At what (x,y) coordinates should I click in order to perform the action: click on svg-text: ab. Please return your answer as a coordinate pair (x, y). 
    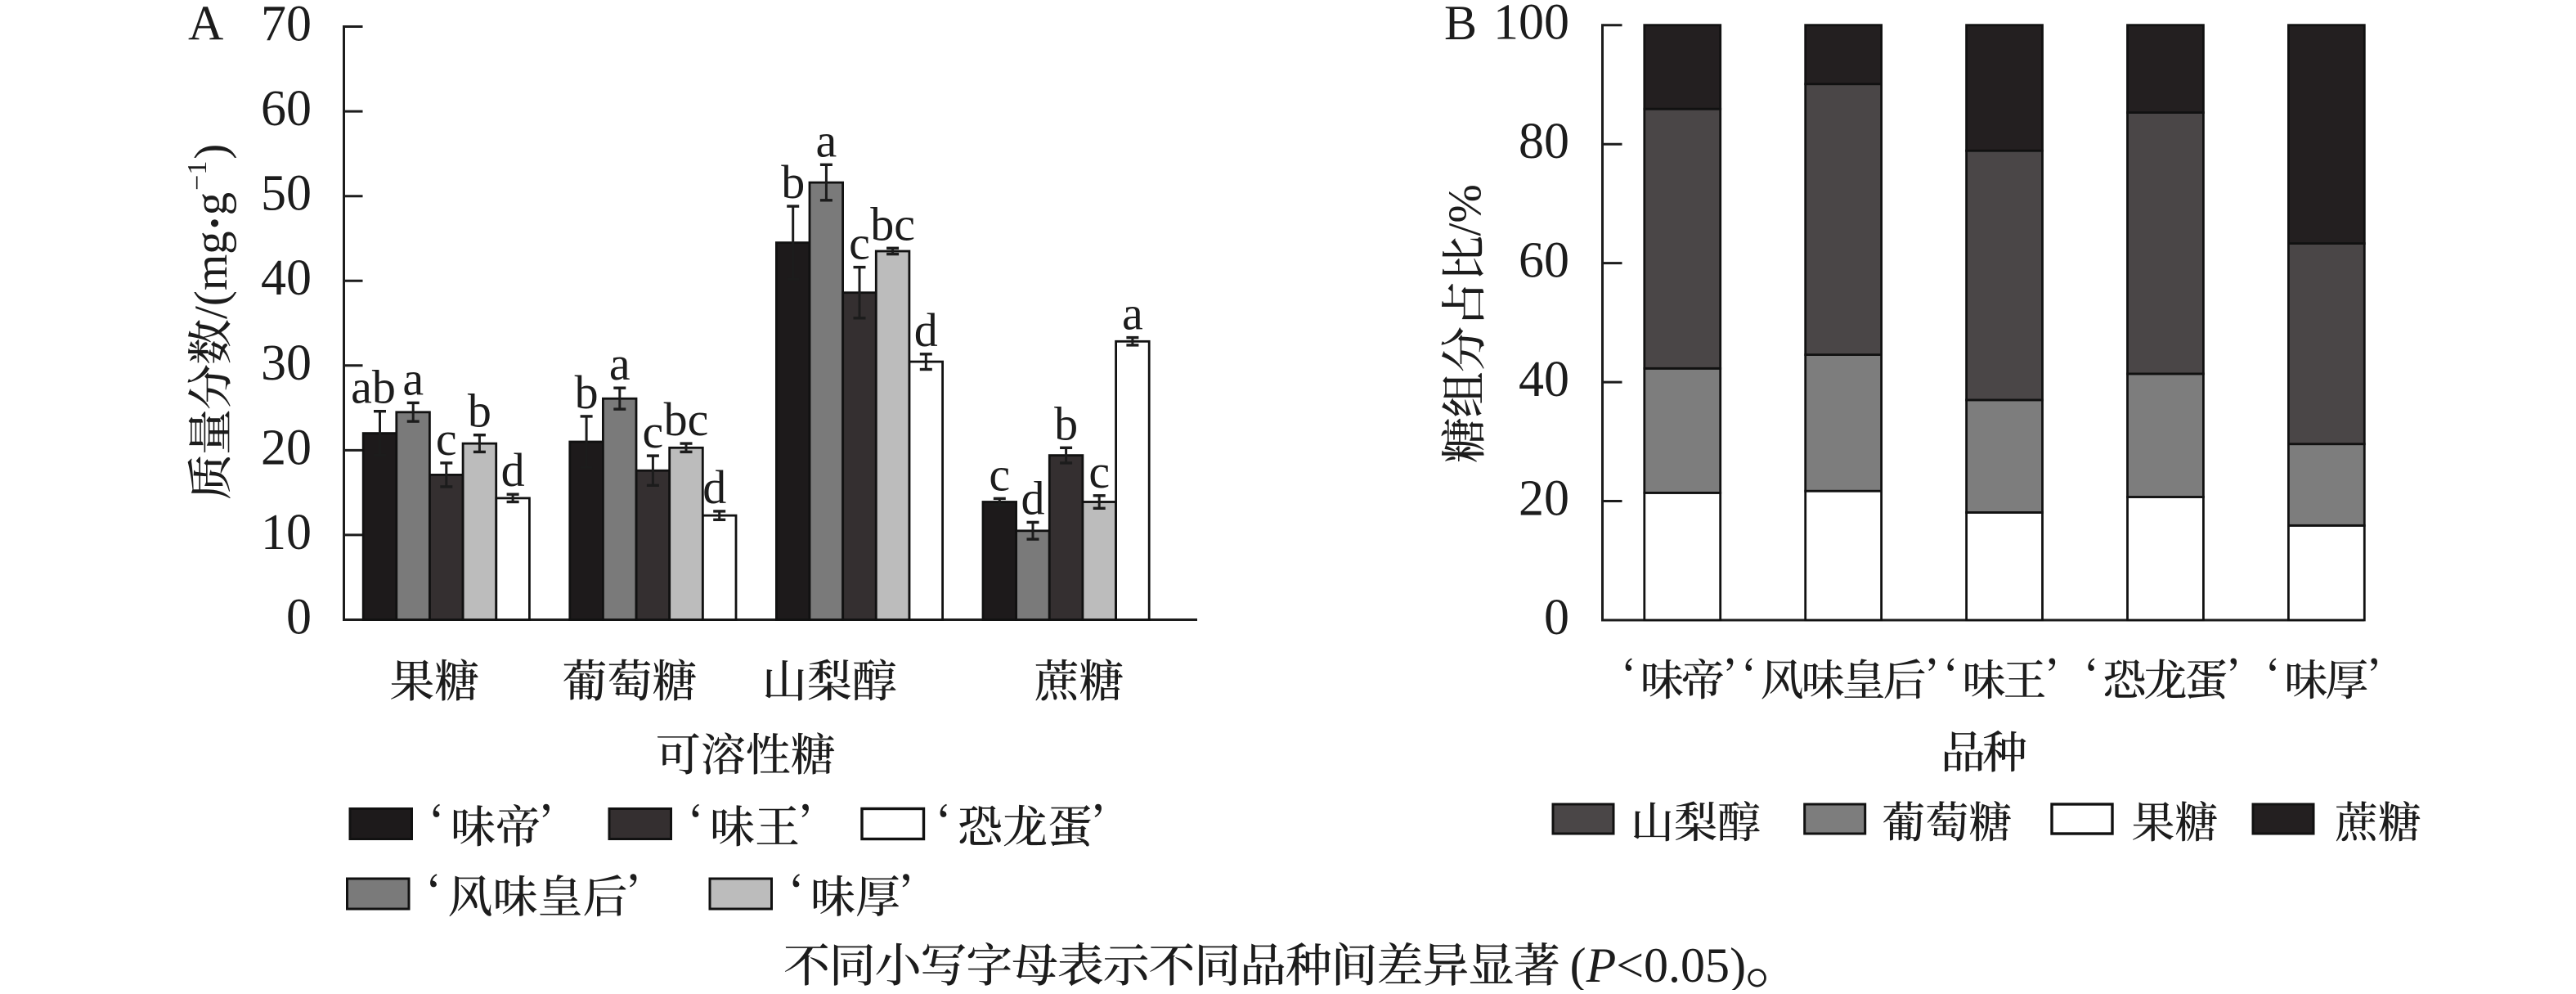
    Looking at the image, I should click on (373, 387).